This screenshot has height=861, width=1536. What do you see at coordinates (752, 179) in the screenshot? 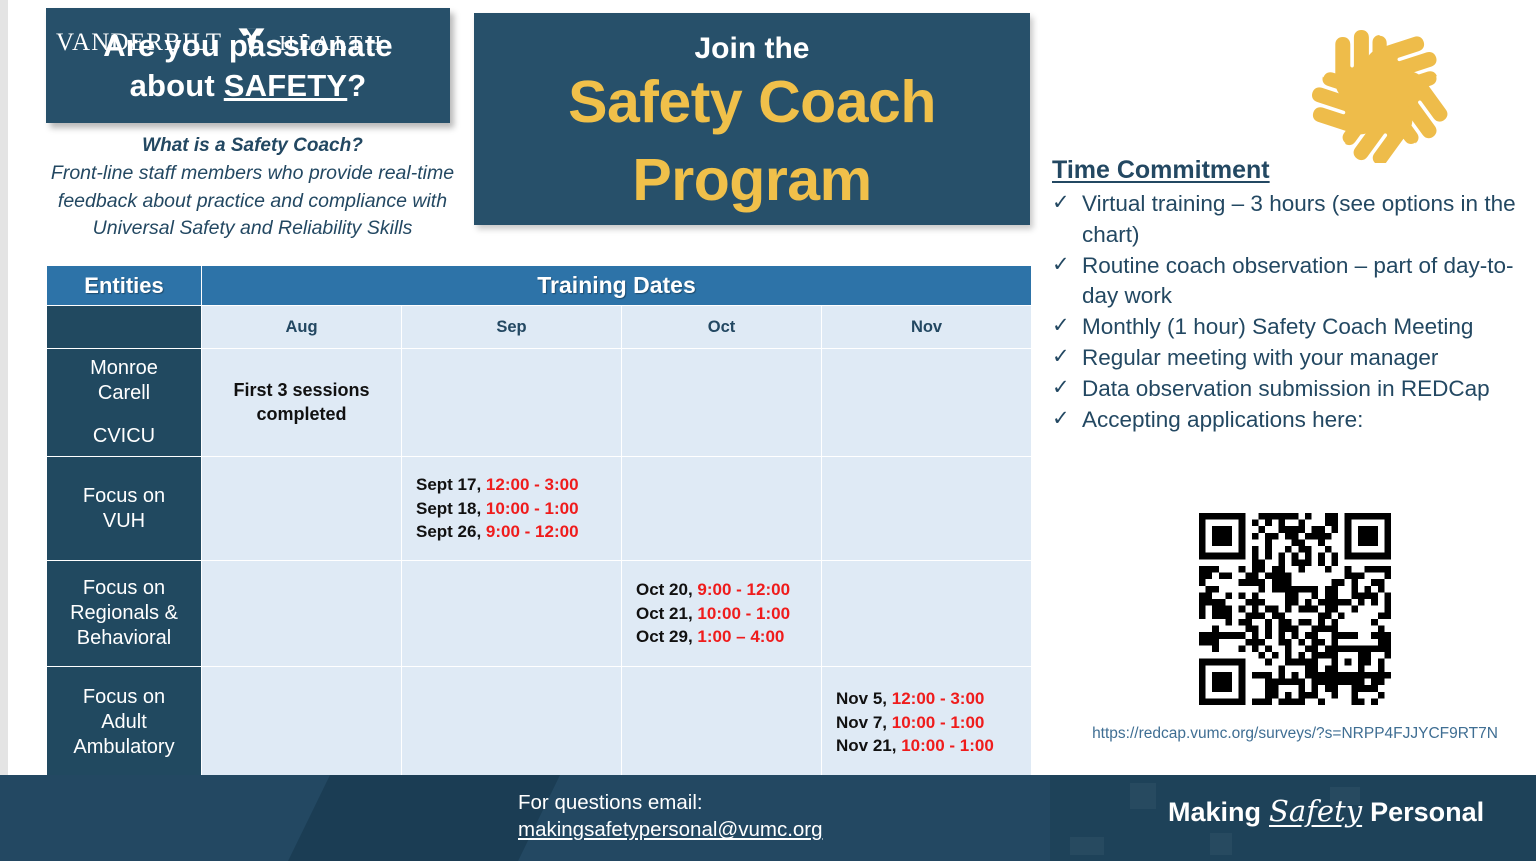
I see `join-title-line-2: Program` at bounding box center [752, 179].